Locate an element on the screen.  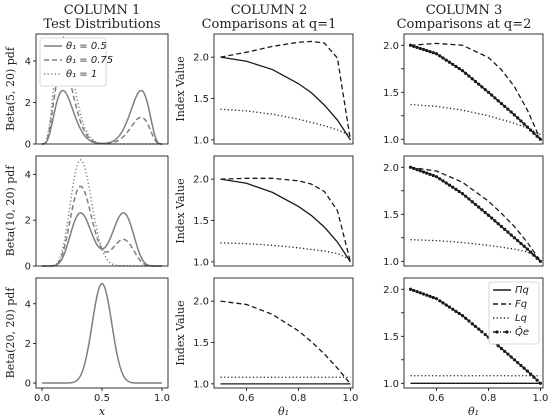
column1-subheading: Test Distributions is located at coordinates (101, 24).